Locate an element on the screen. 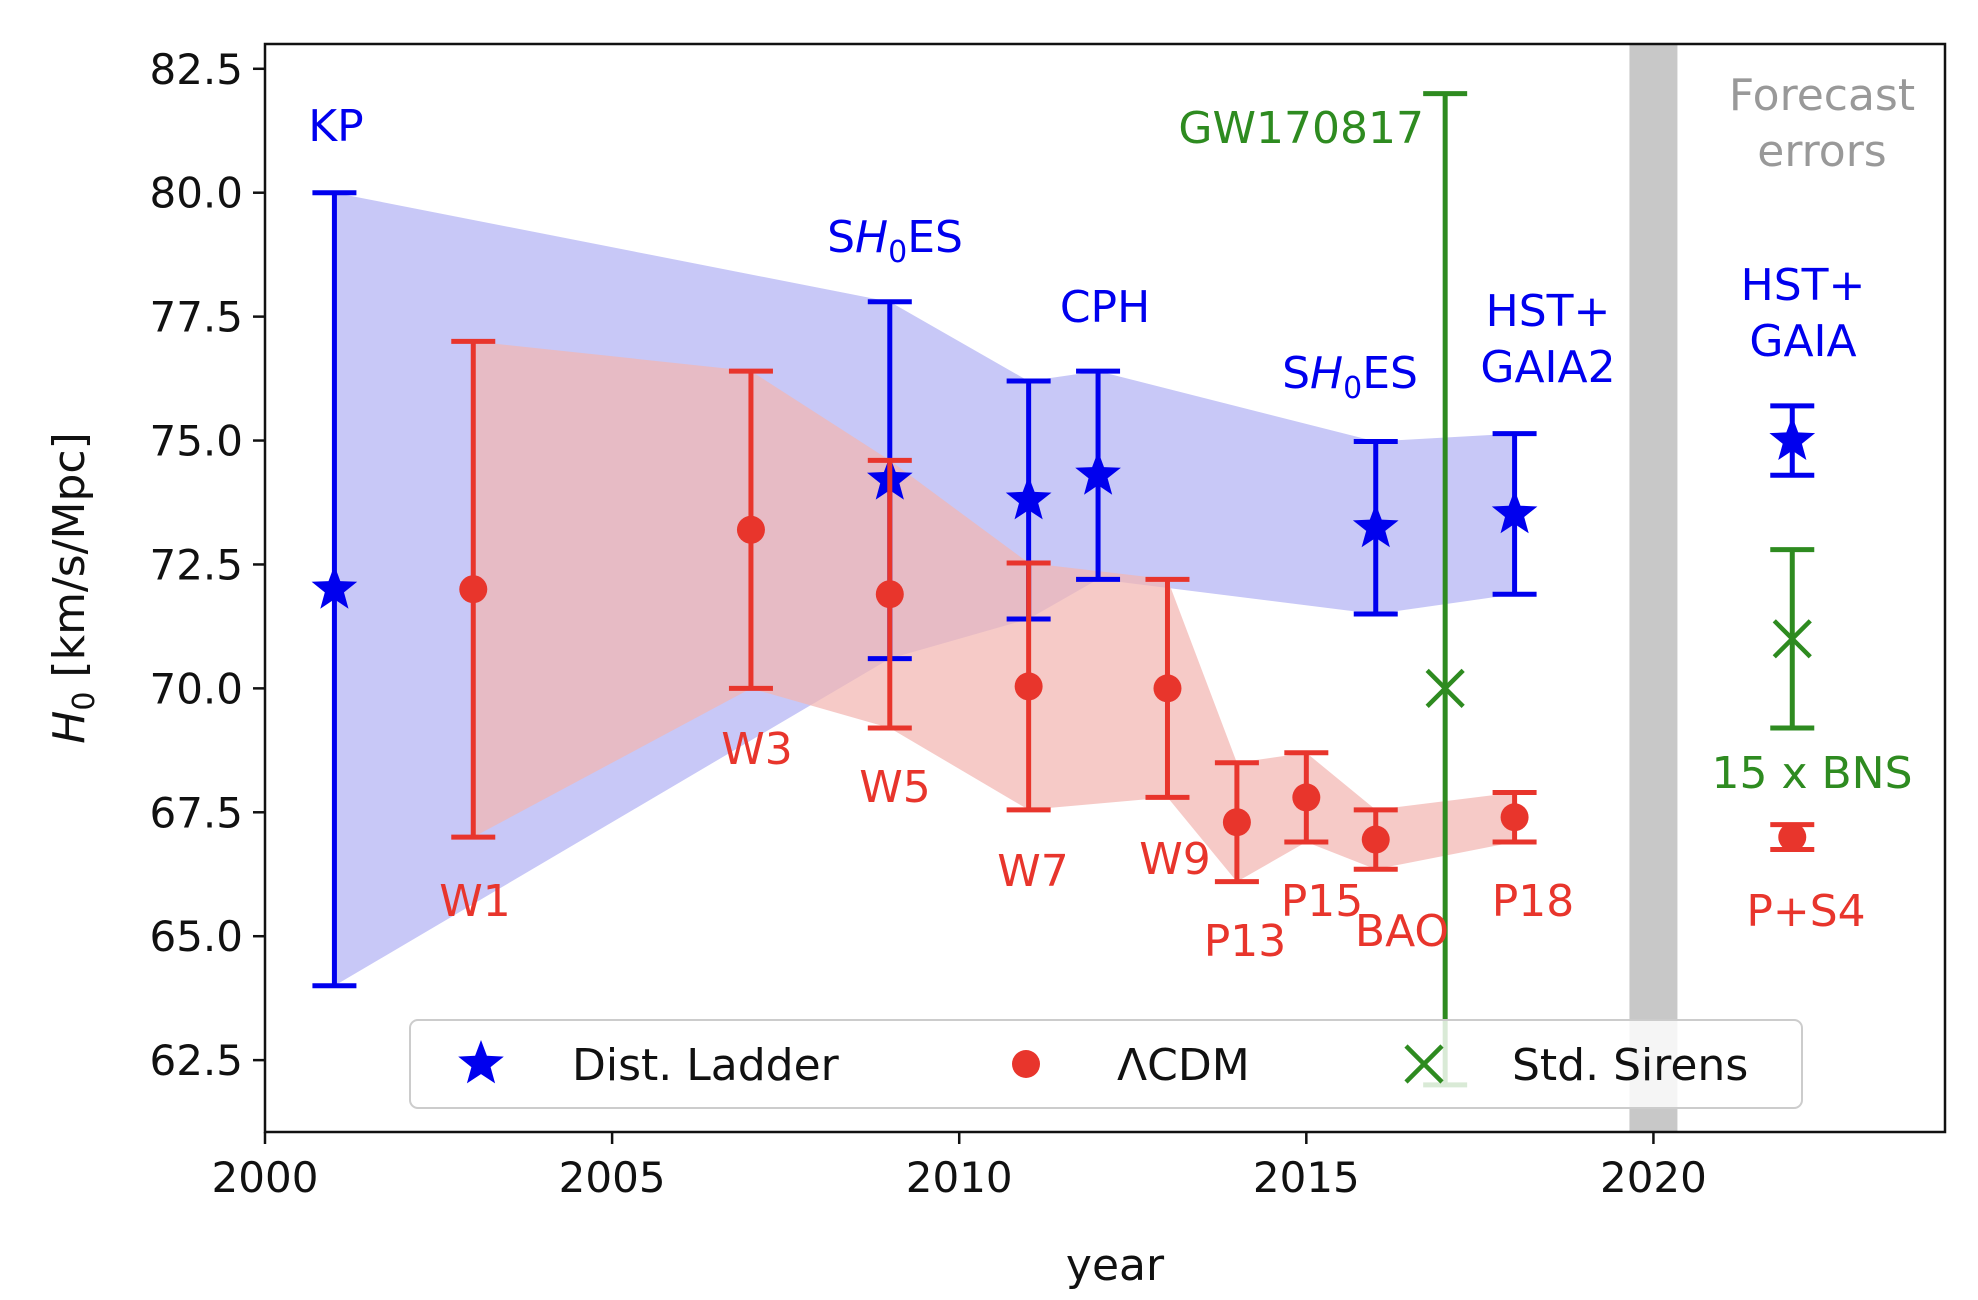  legend-box is located at coordinates (1106, 1064).